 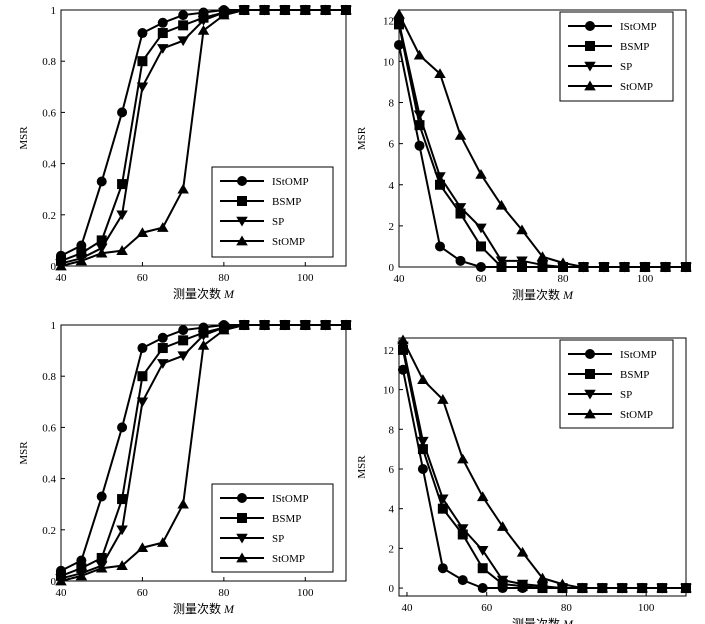 What do you see at coordinates (626, 395) in the screenshot?
I see `legend-label: SP` at bounding box center [626, 395].